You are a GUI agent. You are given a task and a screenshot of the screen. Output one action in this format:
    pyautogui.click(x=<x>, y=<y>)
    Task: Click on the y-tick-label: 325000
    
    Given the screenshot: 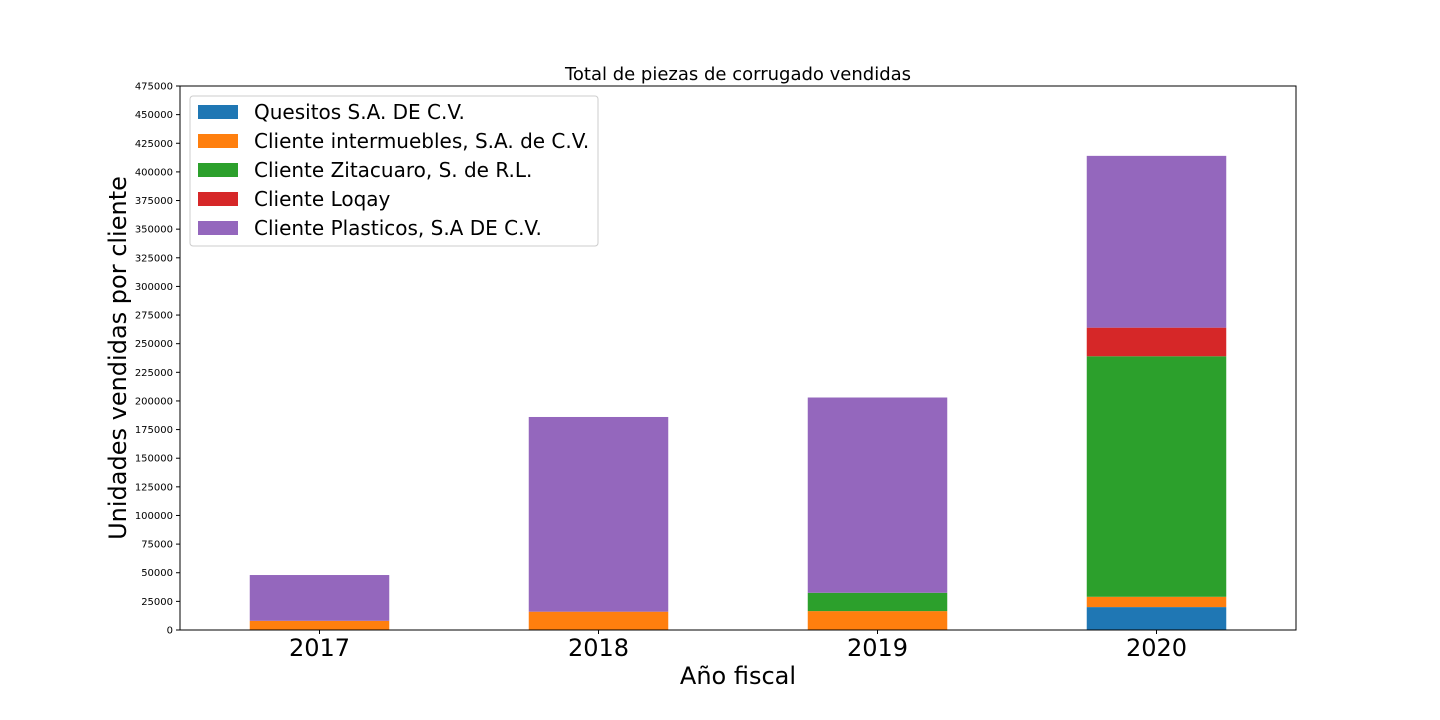 What is the action you would take?
    pyautogui.click(x=154, y=258)
    